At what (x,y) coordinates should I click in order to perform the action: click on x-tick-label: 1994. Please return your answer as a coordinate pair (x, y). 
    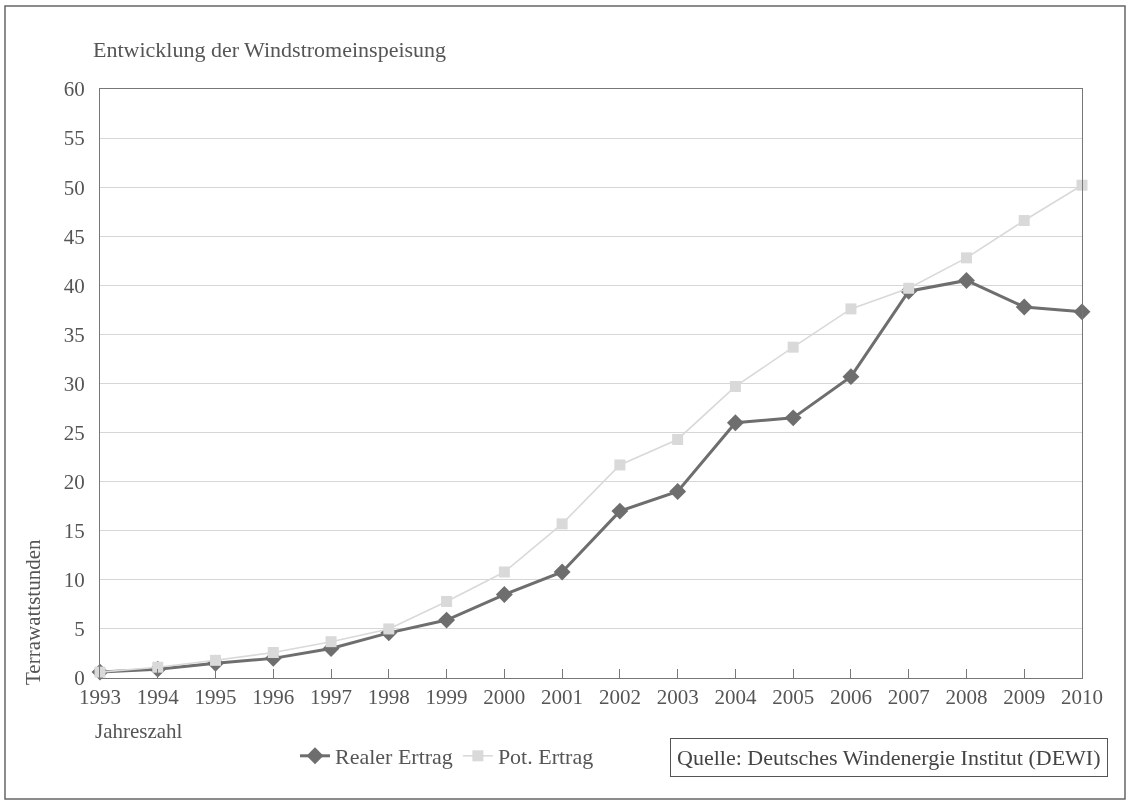
    Looking at the image, I should click on (158, 697).